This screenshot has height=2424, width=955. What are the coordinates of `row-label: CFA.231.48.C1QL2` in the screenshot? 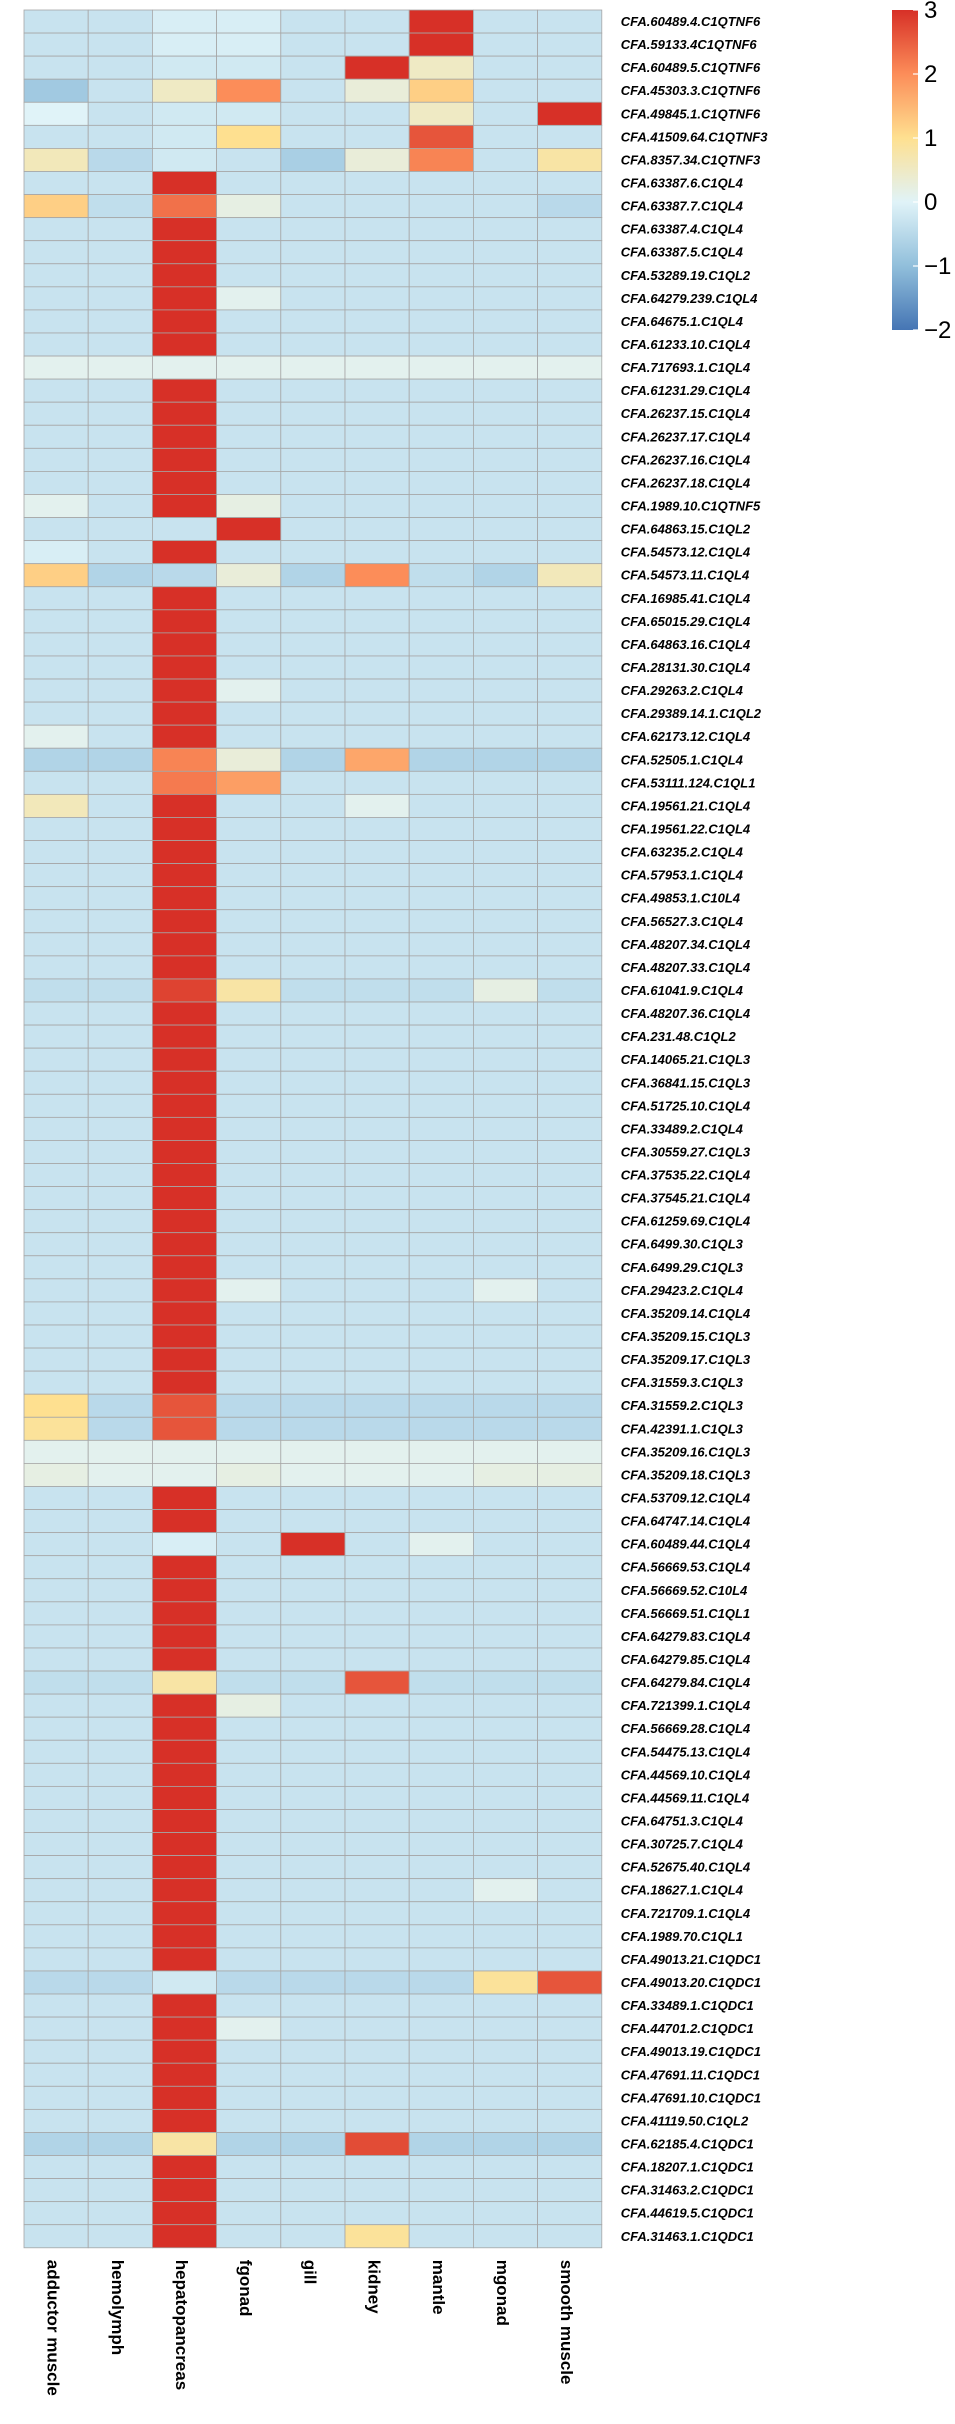 It's located at (679, 1036).